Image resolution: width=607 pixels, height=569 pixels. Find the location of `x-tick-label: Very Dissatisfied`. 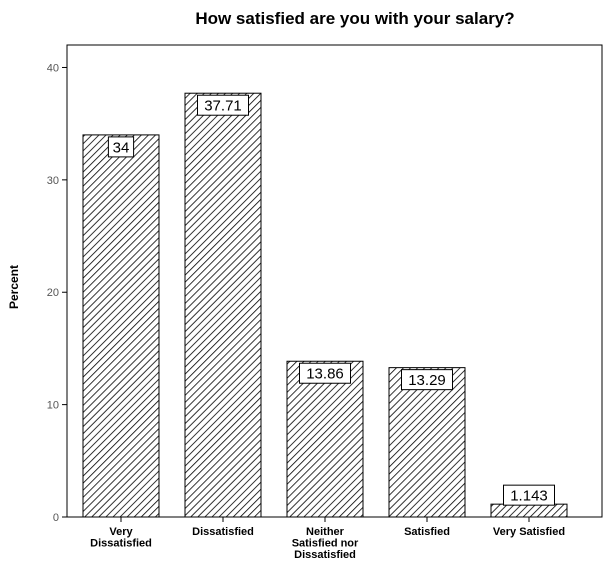

x-tick-label: Very Dissatisfied is located at coordinates (121, 538).